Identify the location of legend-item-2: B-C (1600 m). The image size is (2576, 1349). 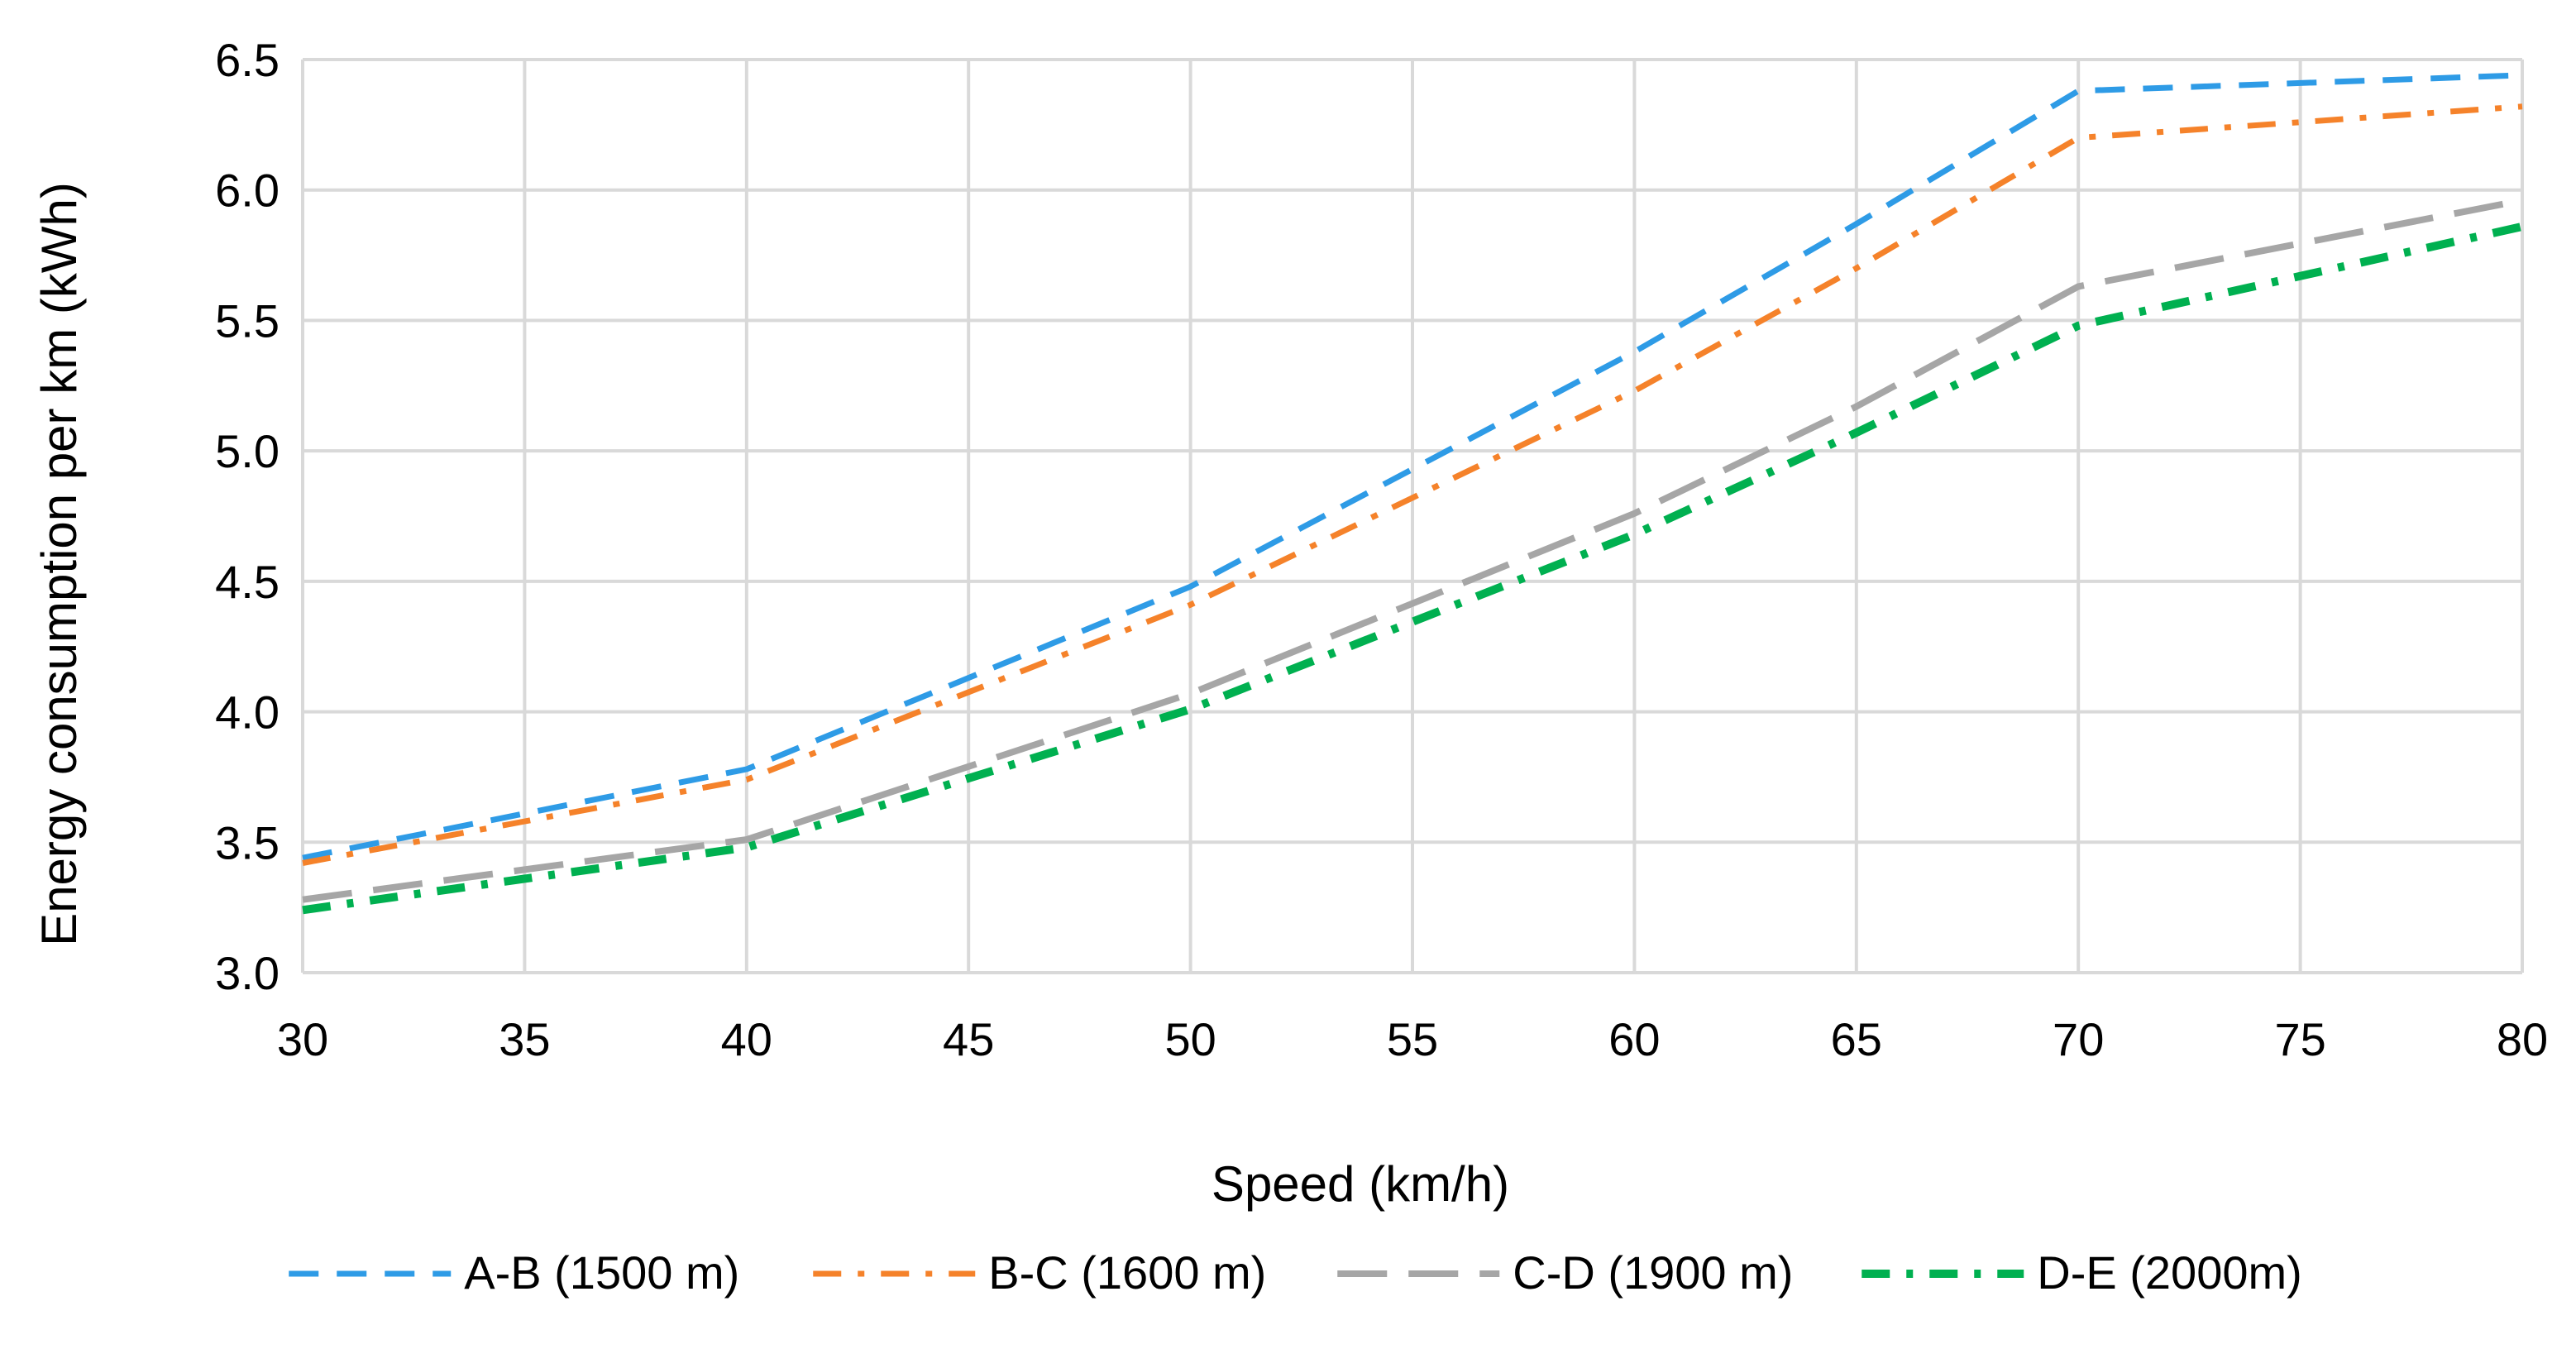
(1040, 1273).